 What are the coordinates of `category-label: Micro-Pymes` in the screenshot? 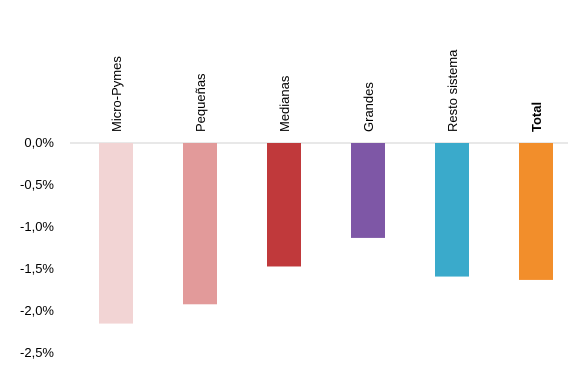 It's located at (116, 94).